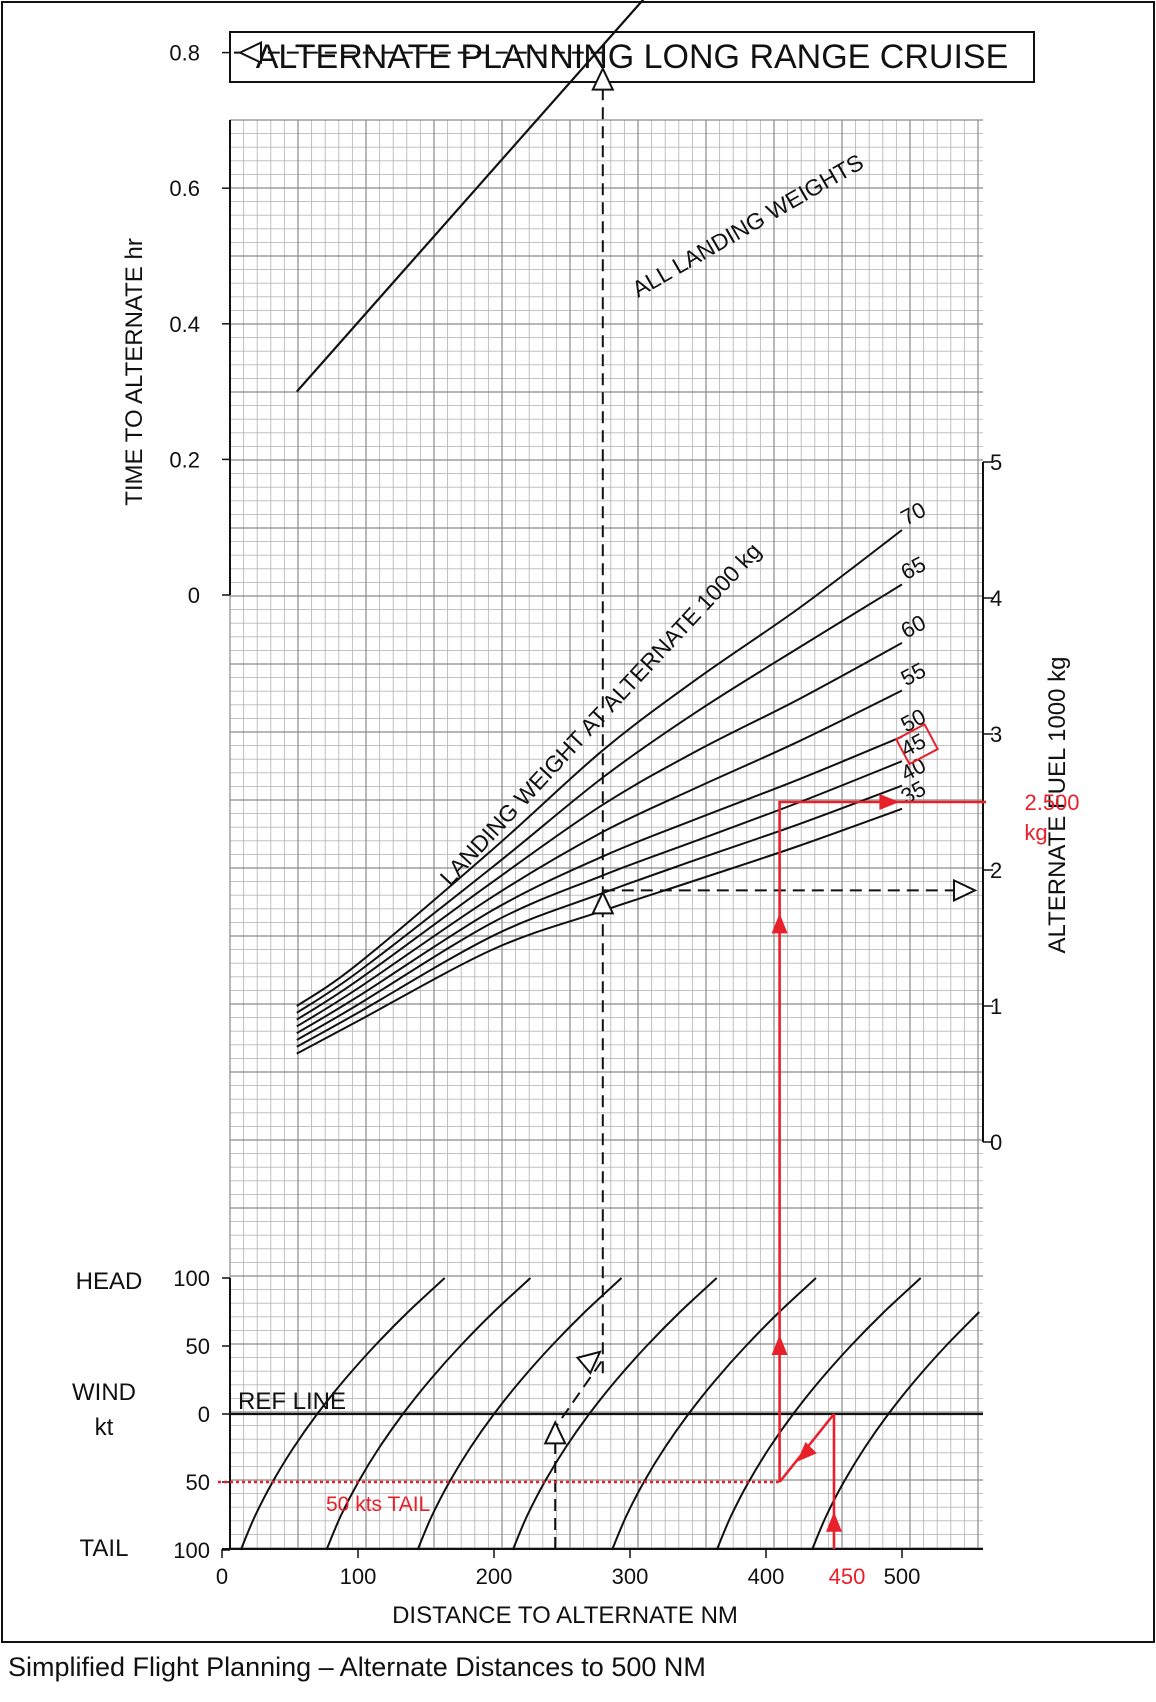  Describe the element at coordinates (588, 1362) in the screenshot. I see `arrow-head-diag` at that location.